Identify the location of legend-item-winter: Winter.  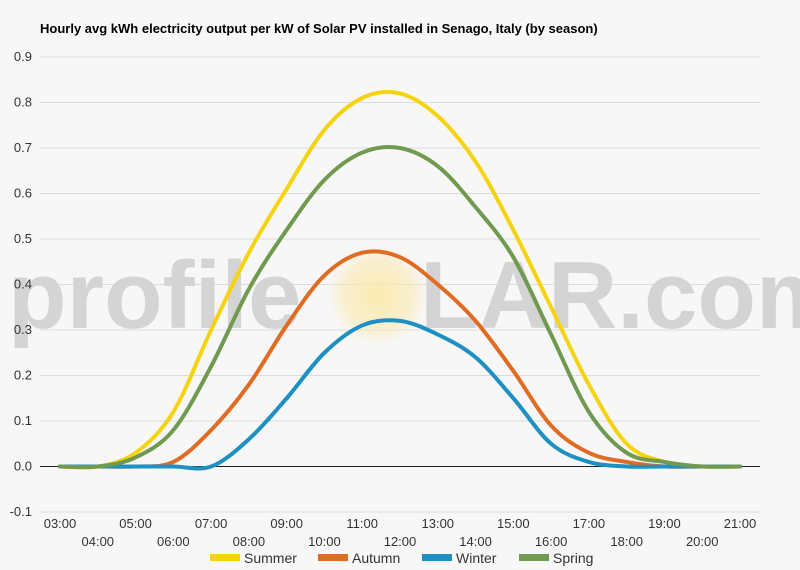
(459, 558).